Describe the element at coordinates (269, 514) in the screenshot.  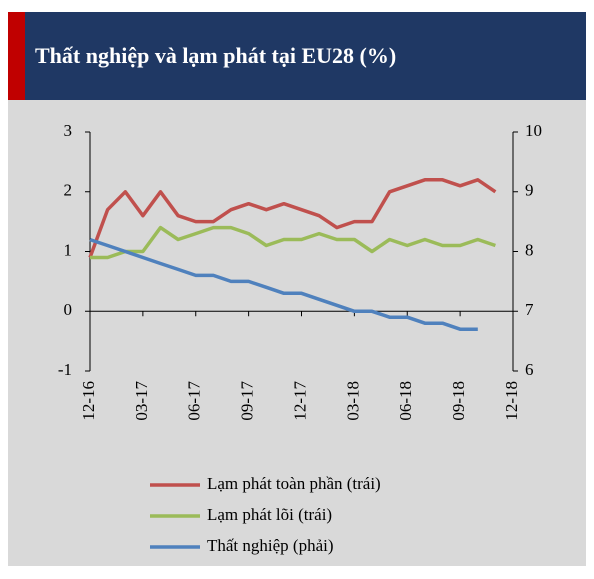
I see `legend-label: Lạm phát lõi (trái)` at that location.